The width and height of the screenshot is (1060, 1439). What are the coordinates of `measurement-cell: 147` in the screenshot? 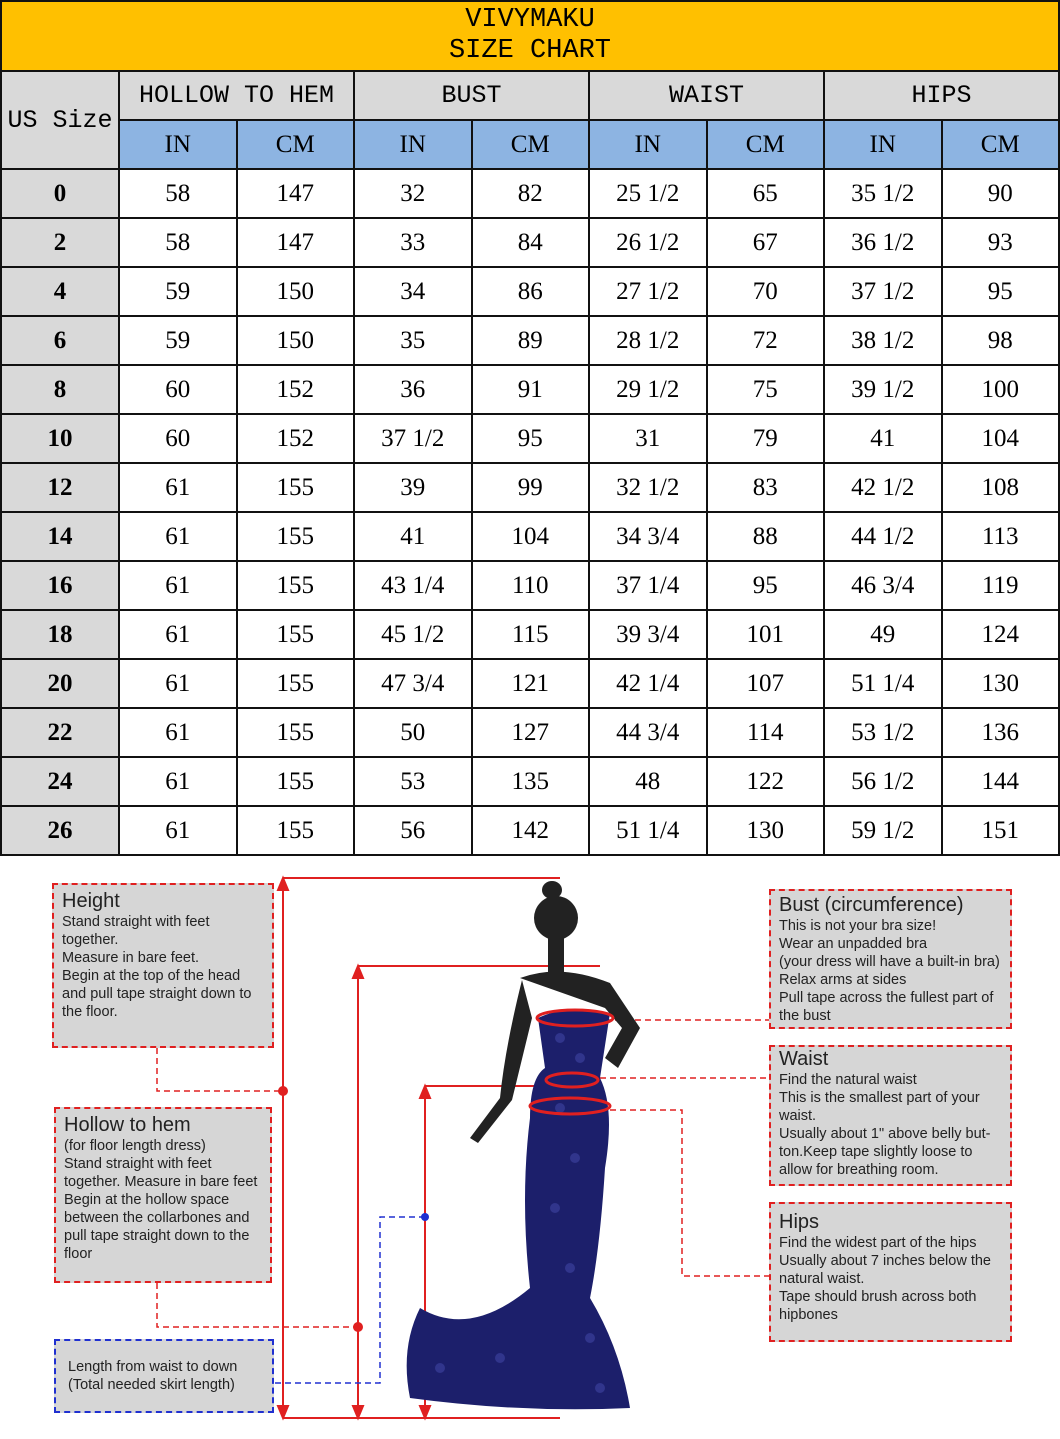 It's located at (295, 242).